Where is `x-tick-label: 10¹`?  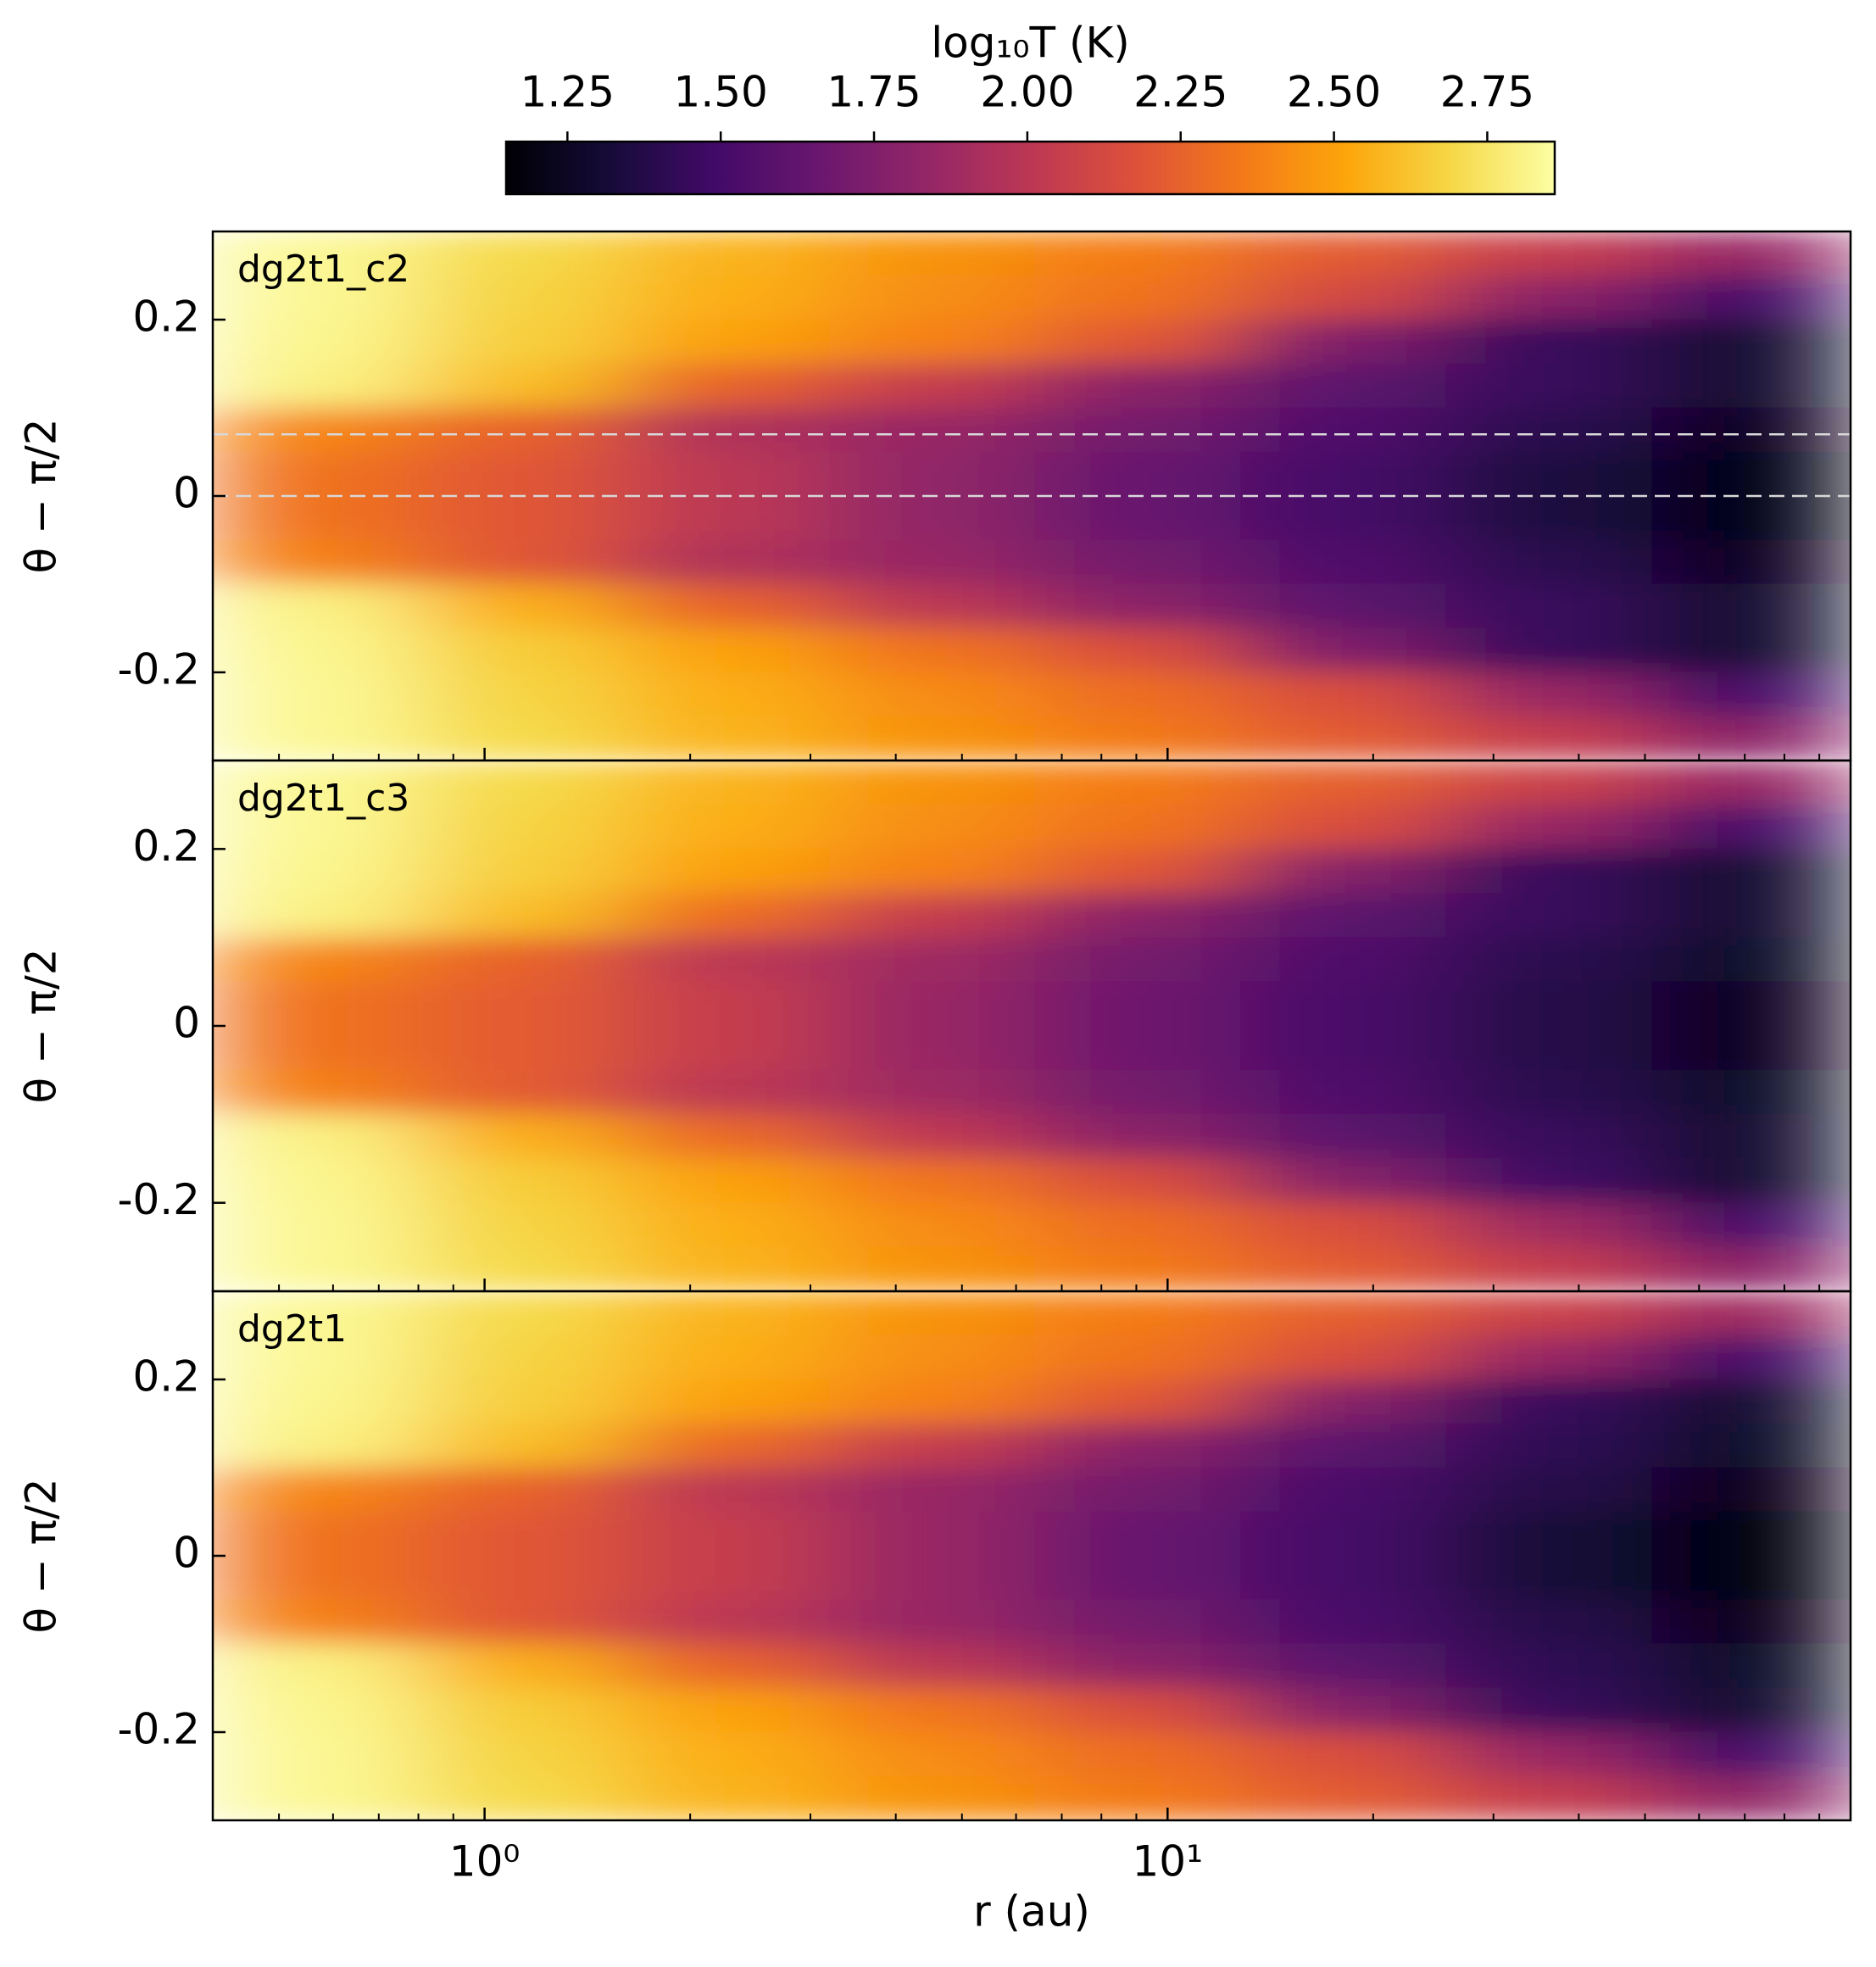
x-tick-label: 10¹ is located at coordinates (1167, 1861).